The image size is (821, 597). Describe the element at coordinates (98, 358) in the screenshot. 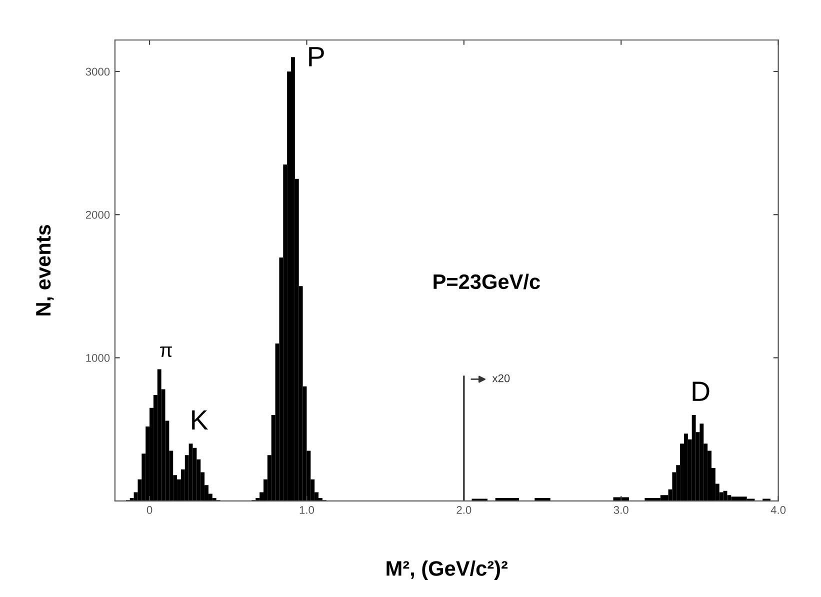

I see `y-tick-label: 1000` at that location.